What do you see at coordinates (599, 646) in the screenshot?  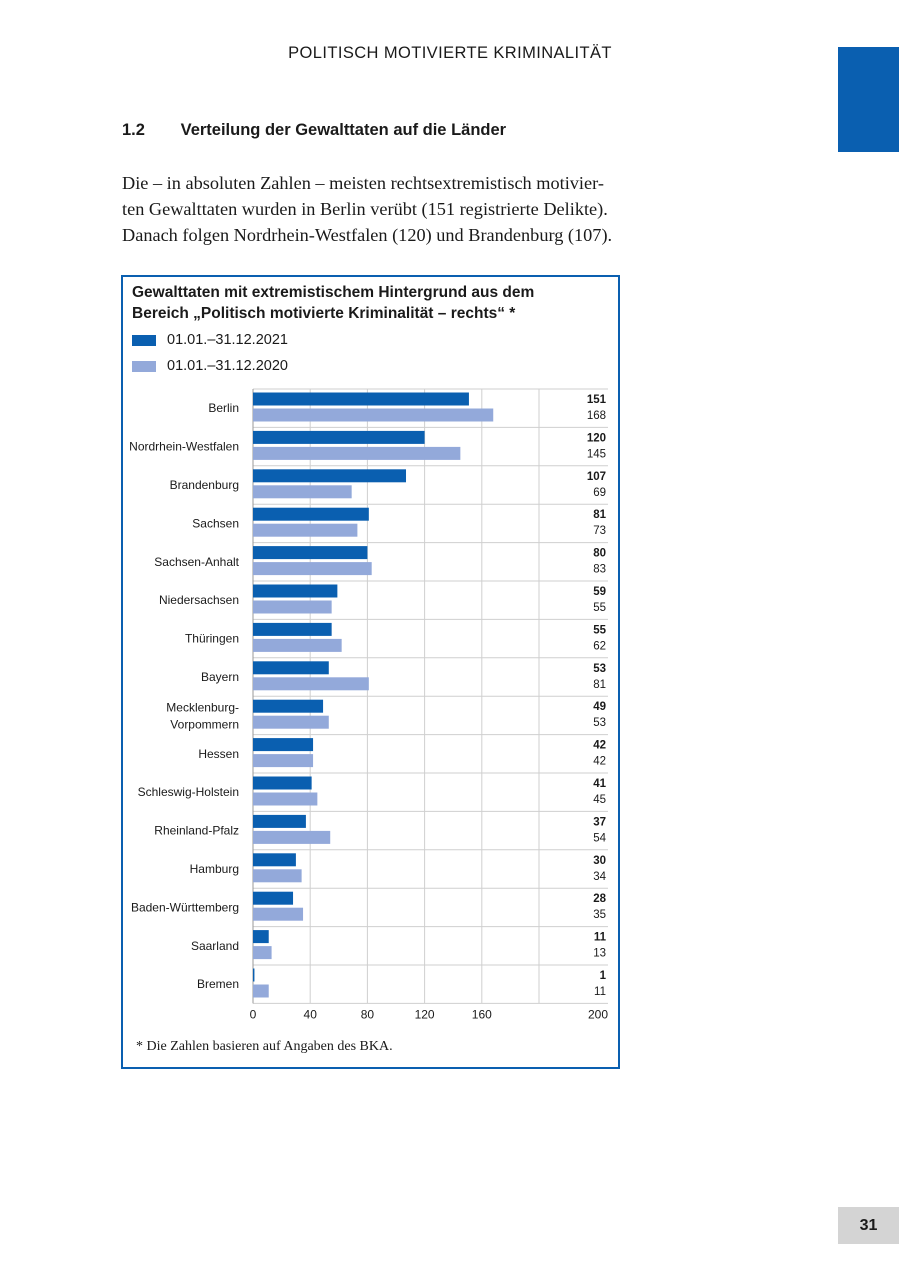 I see `value-label-2020: 62` at bounding box center [599, 646].